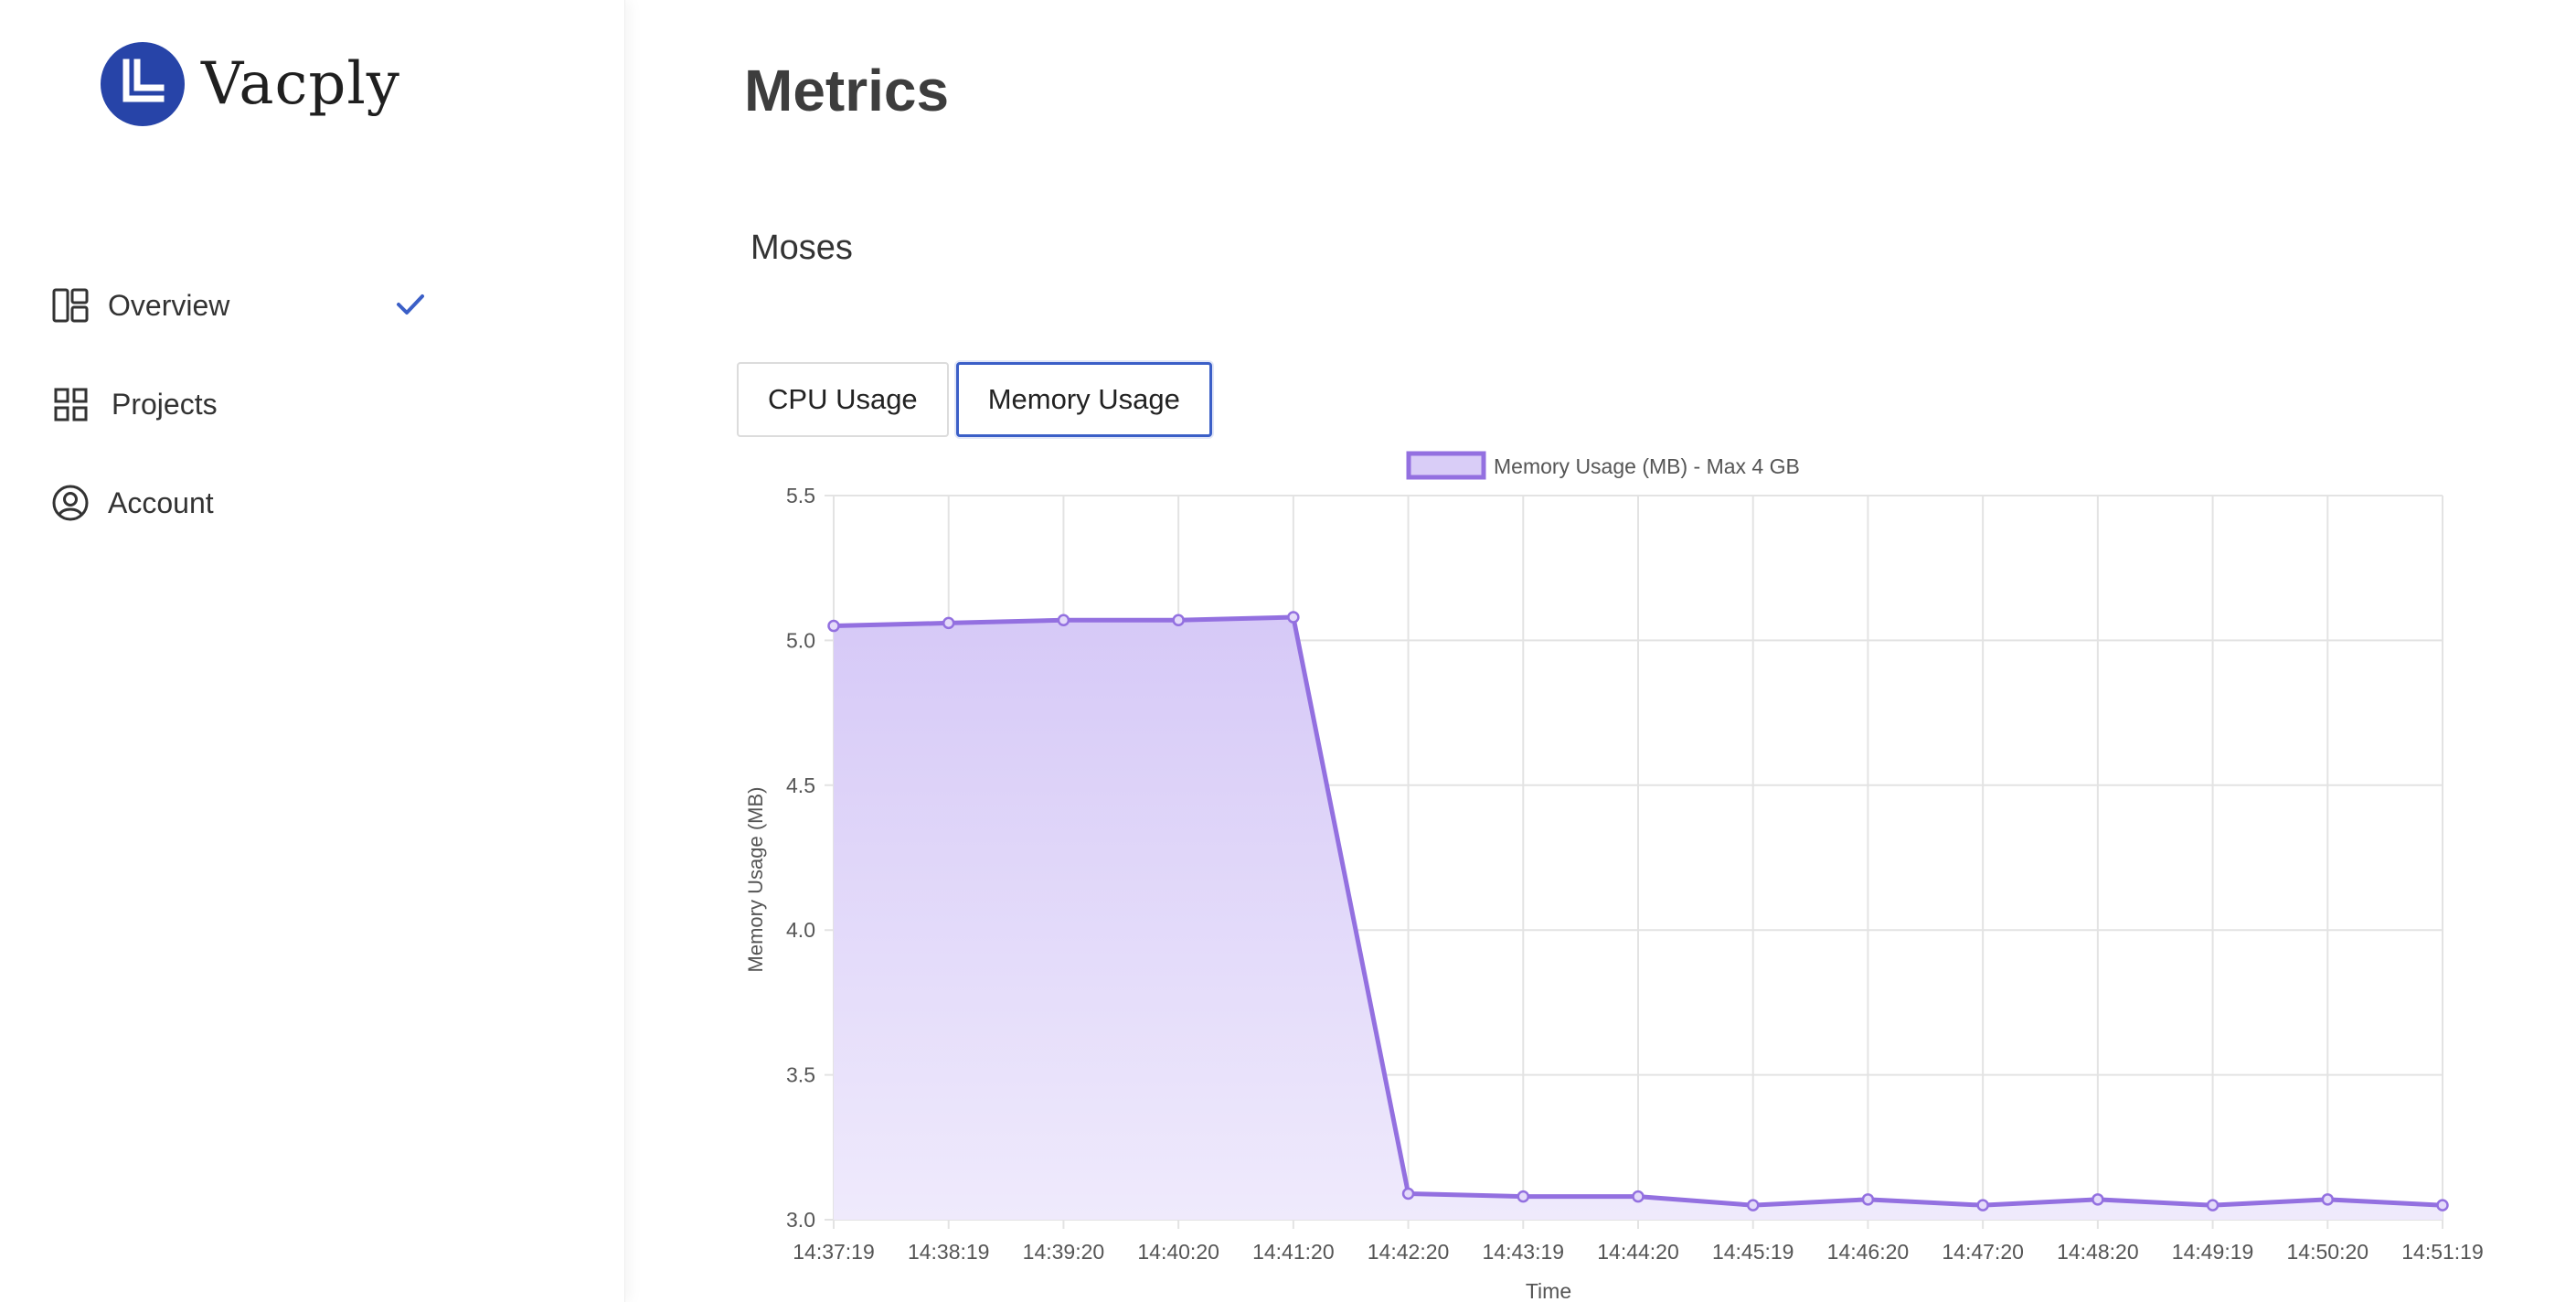 The image size is (2576, 1302). I want to click on y-tick-label: 3.0, so click(800, 1220).